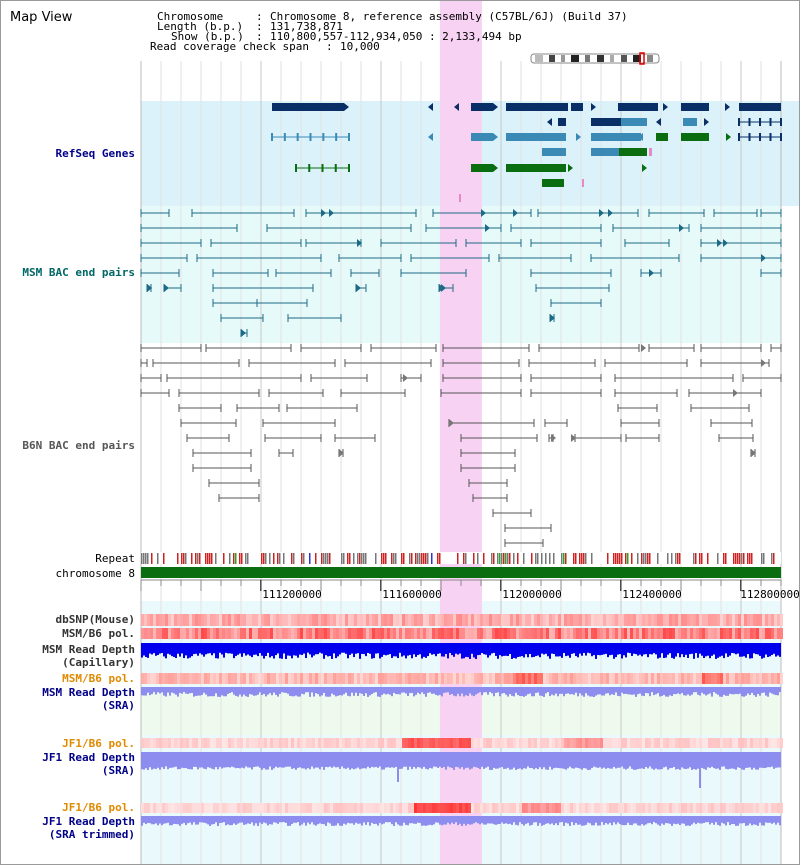  Describe the element at coordinates (605, 152) in the screenshot. I see `gene` at that location.